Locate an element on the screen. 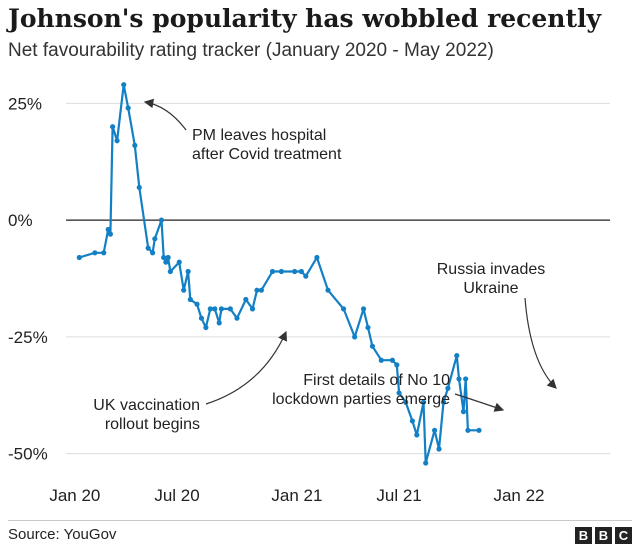  x-tick-label: Jul 21 is located at coordinates (398, 495).